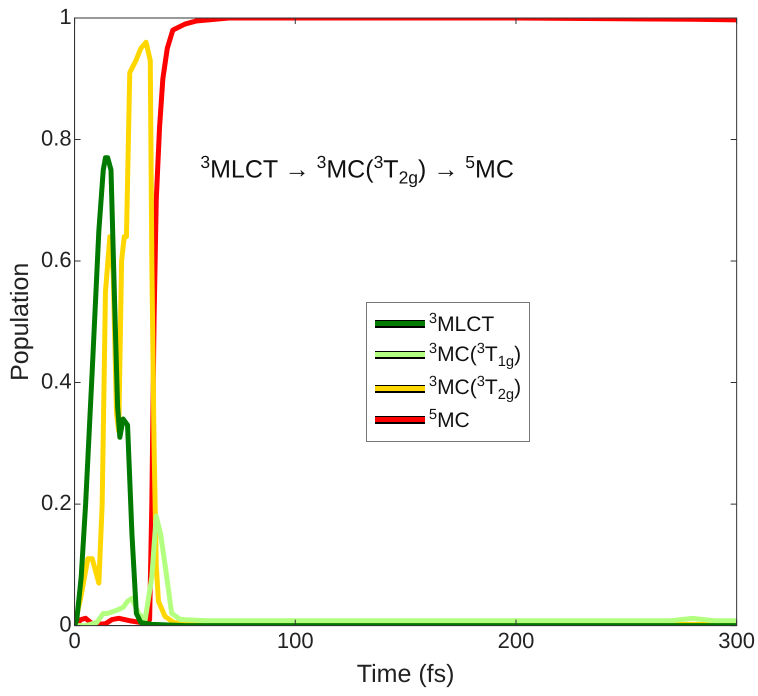 The image size is (758, 696). I want to click on text: $^{3}$MLCT → $^{3}$MC($^{3}$T$_{2g}$) → $^{5}$MC, so click(357, 169).